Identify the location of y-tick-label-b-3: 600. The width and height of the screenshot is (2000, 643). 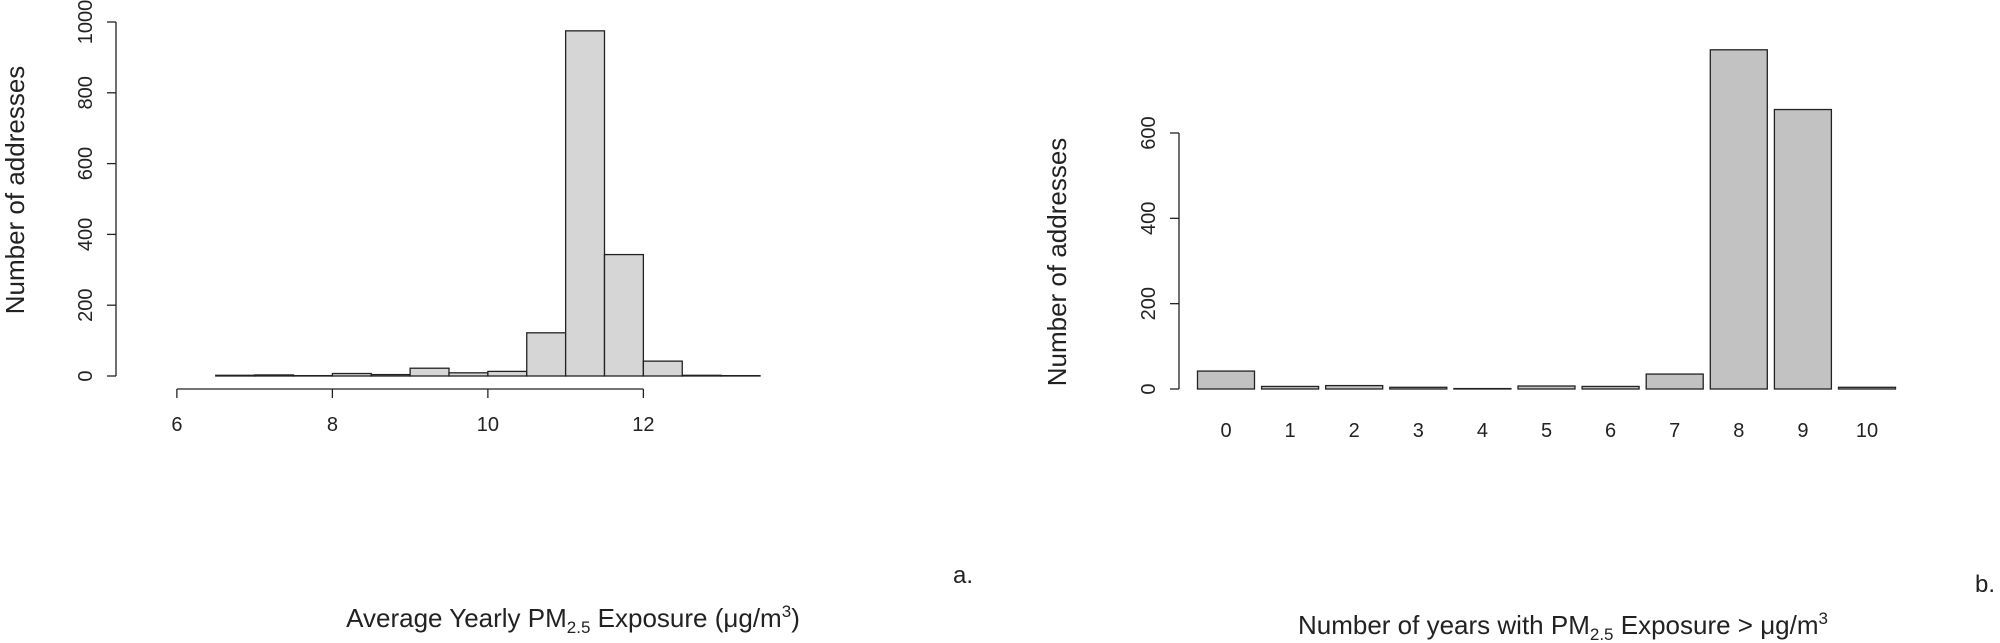
(1149, 132).